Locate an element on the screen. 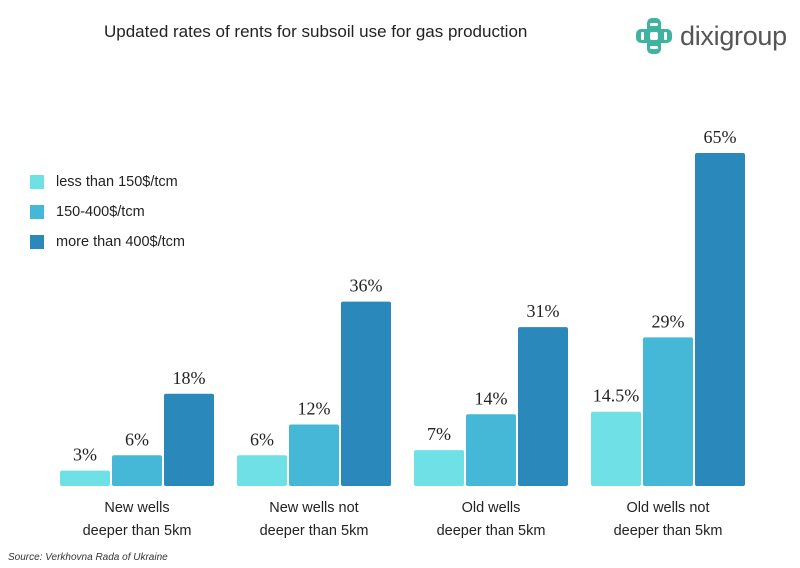 The image size is (800, 568). legend-label: less than 150$/tcm is located at coordinates (117, 182).